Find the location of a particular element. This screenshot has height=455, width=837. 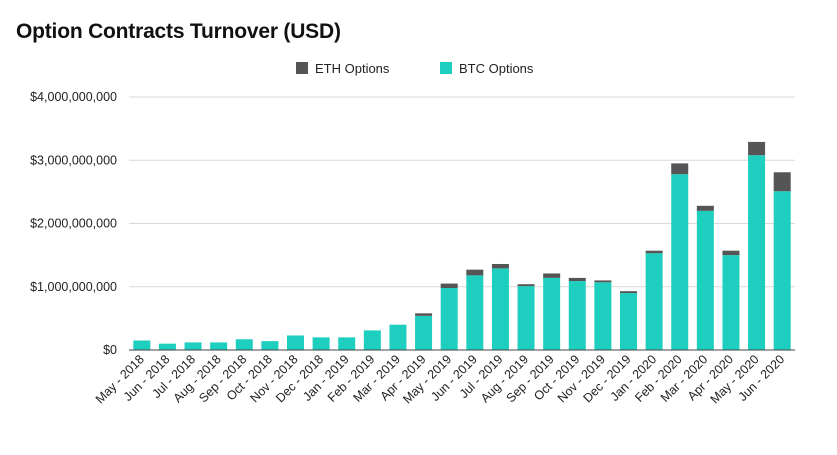

y-tick-label: $4,000,000,000 is located at coordinates (73, 97).